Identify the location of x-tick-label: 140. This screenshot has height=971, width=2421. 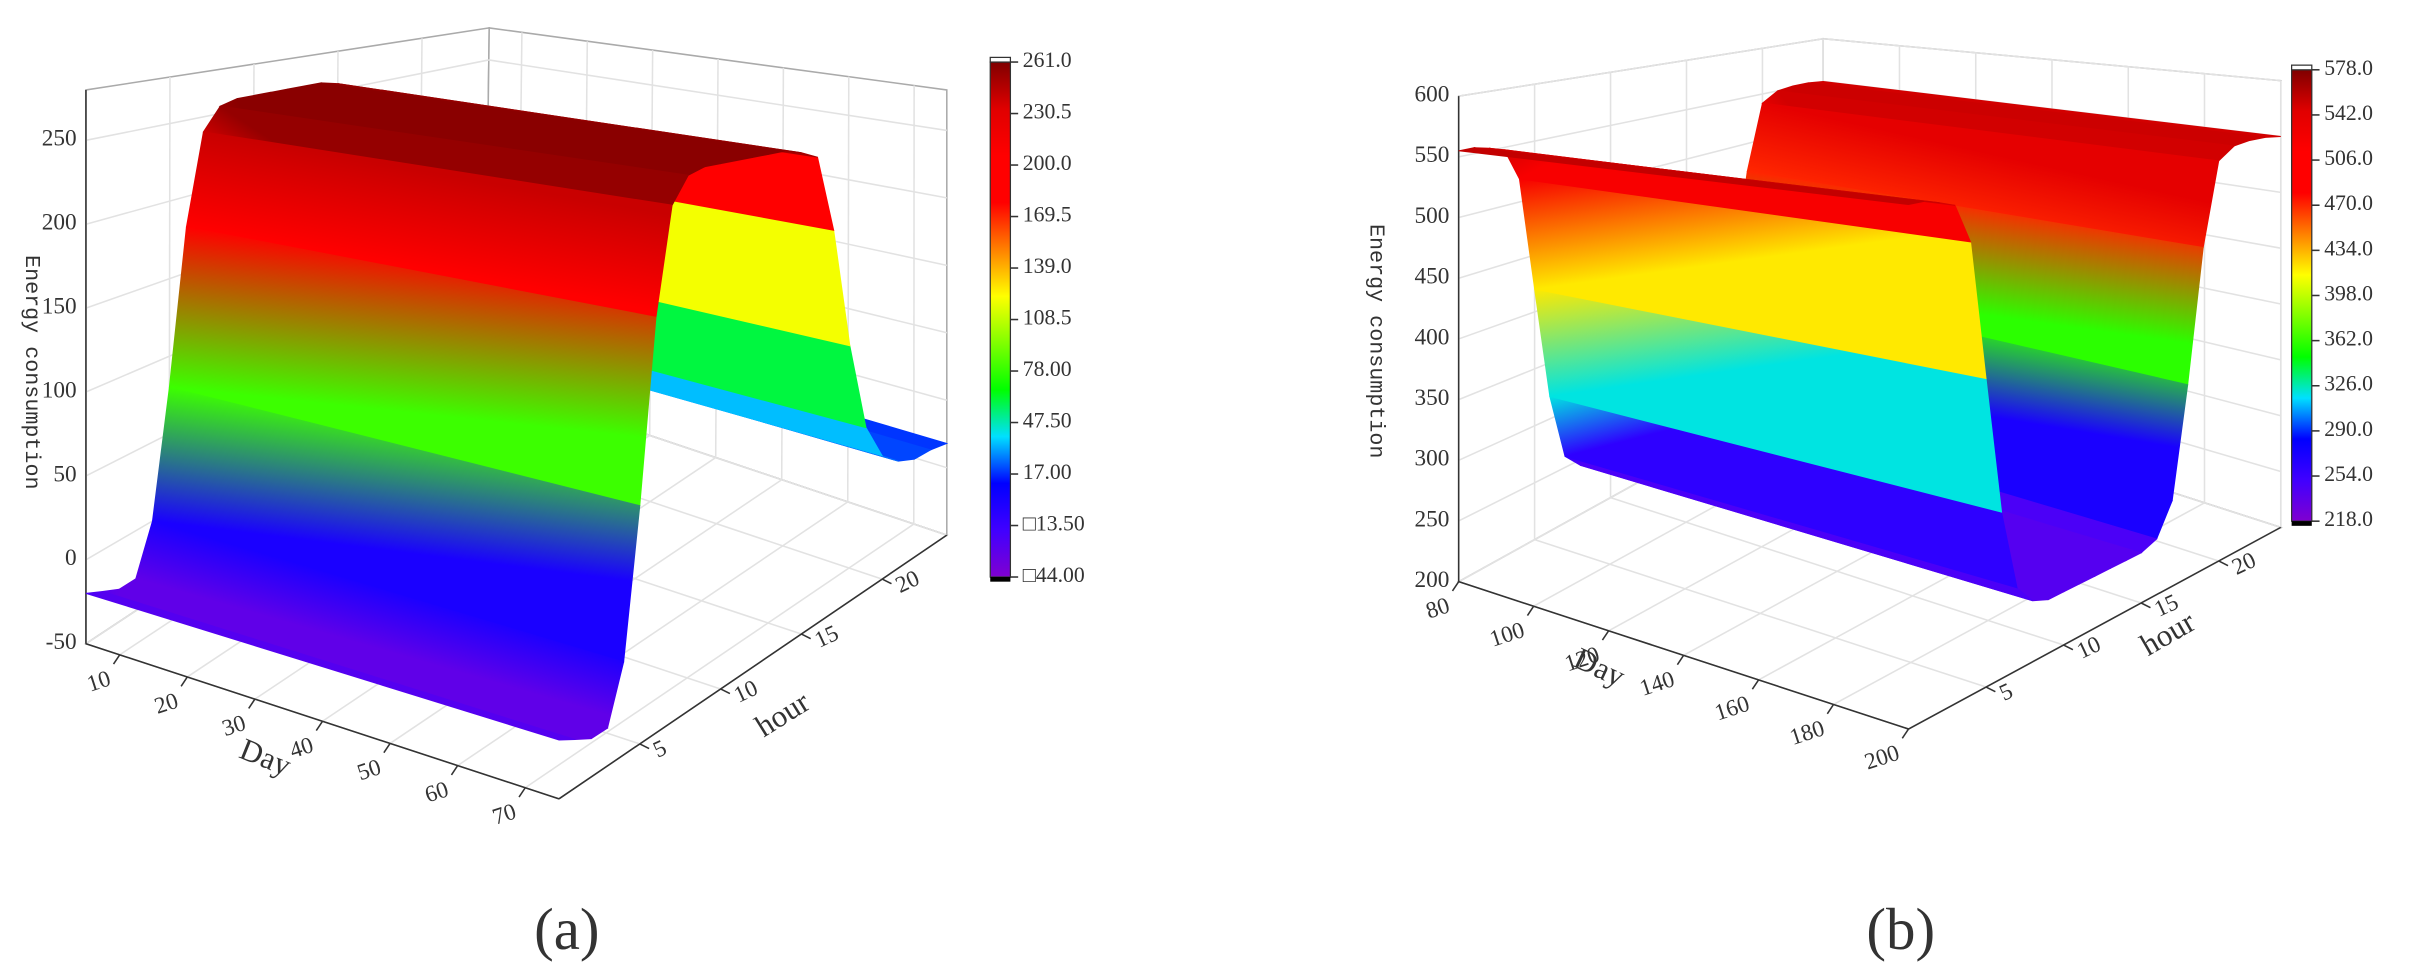
(1657, 684).